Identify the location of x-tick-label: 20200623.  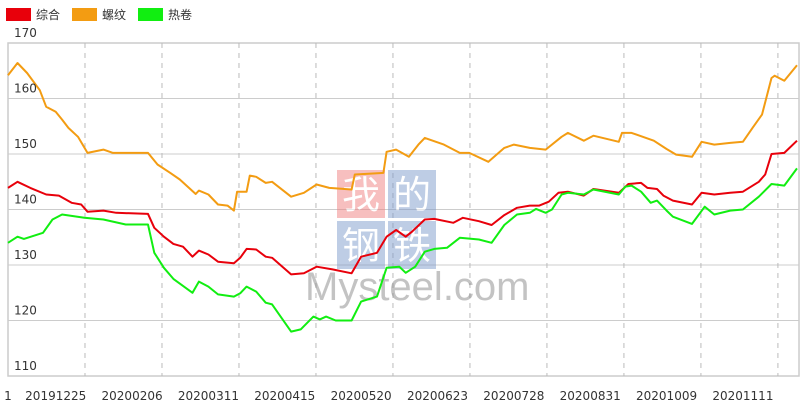
(437, 396).